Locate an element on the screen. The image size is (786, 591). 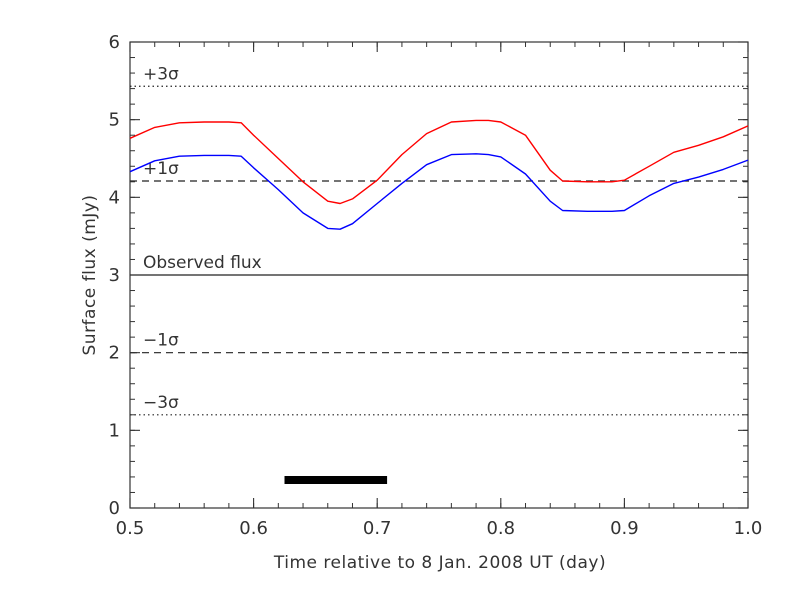
x-tick-label: 0.5 is located at coordinates (130, 528).